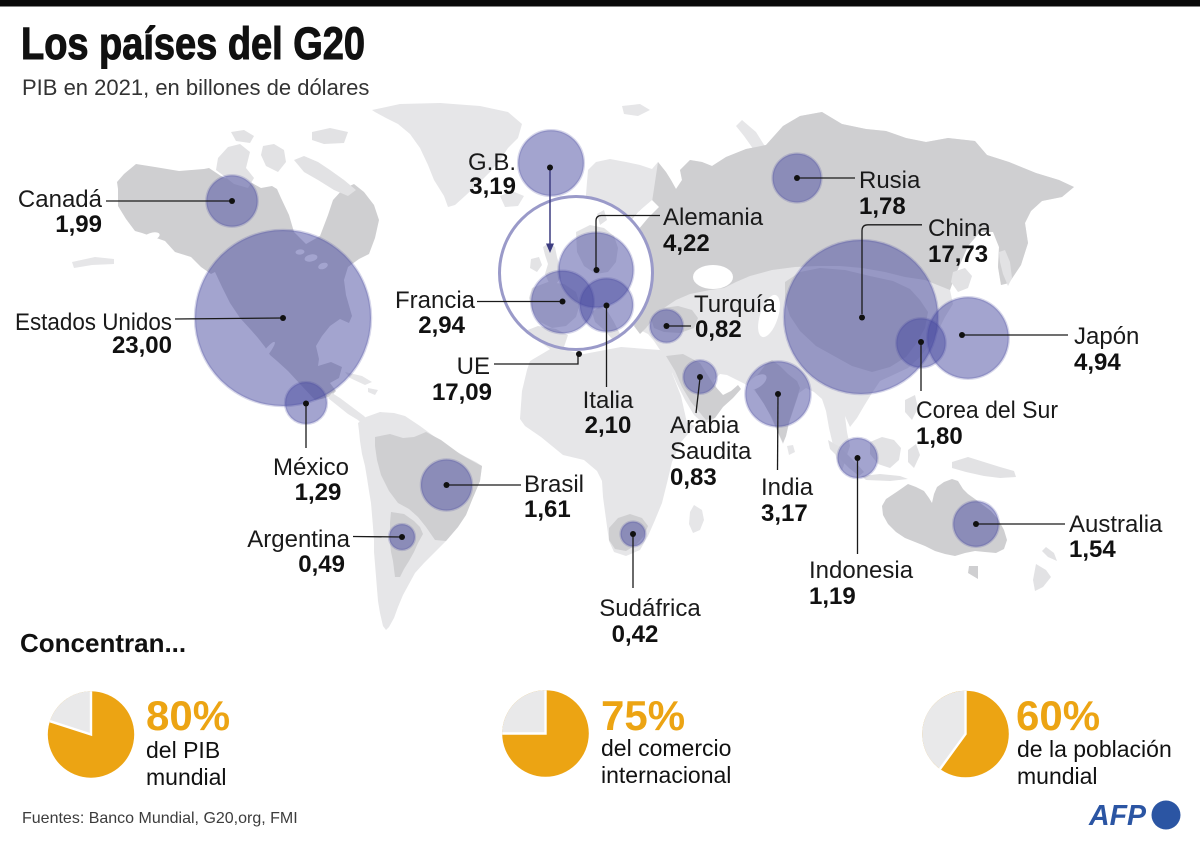  What do you see at coordinates (1116, 524) in the screenshot?
I see `svg-text: Australia` at bounding box center [1116, 524].